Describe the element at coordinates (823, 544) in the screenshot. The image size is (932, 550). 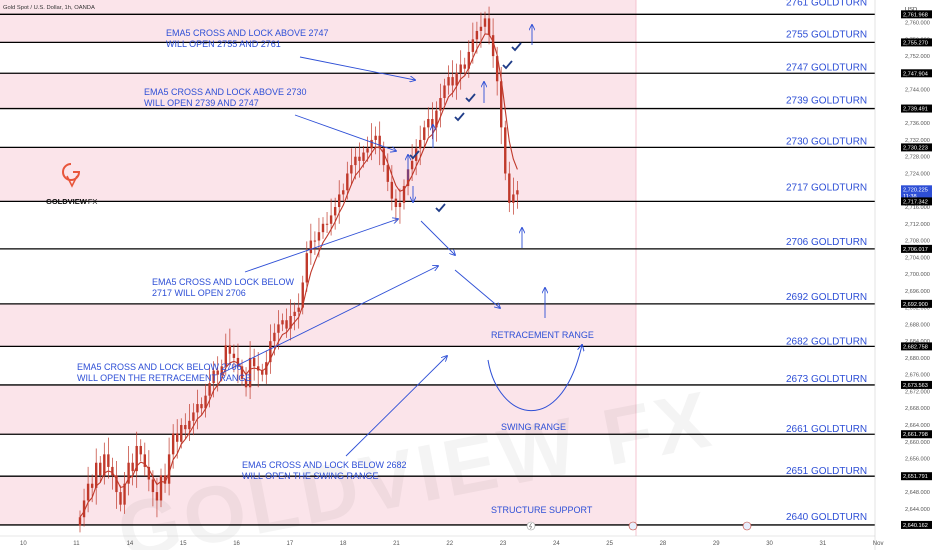
I see `x-tick-label: 31` at that location.